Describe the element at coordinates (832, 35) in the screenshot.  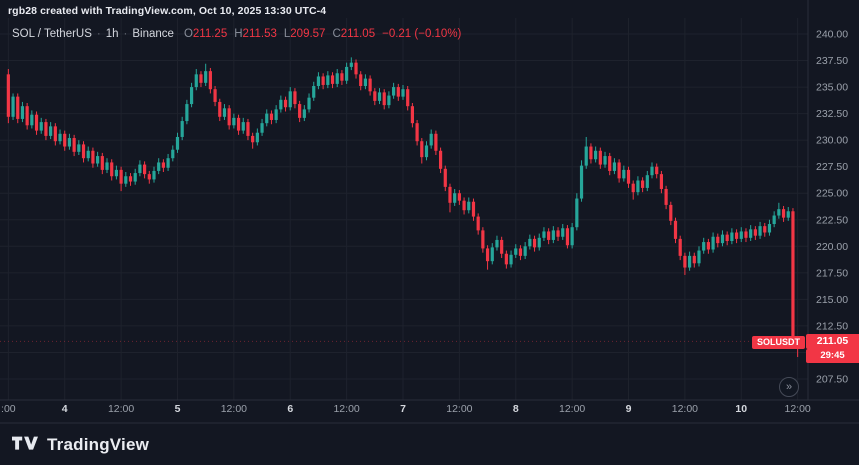
I see `price-tick-label: 240.00` at that location.